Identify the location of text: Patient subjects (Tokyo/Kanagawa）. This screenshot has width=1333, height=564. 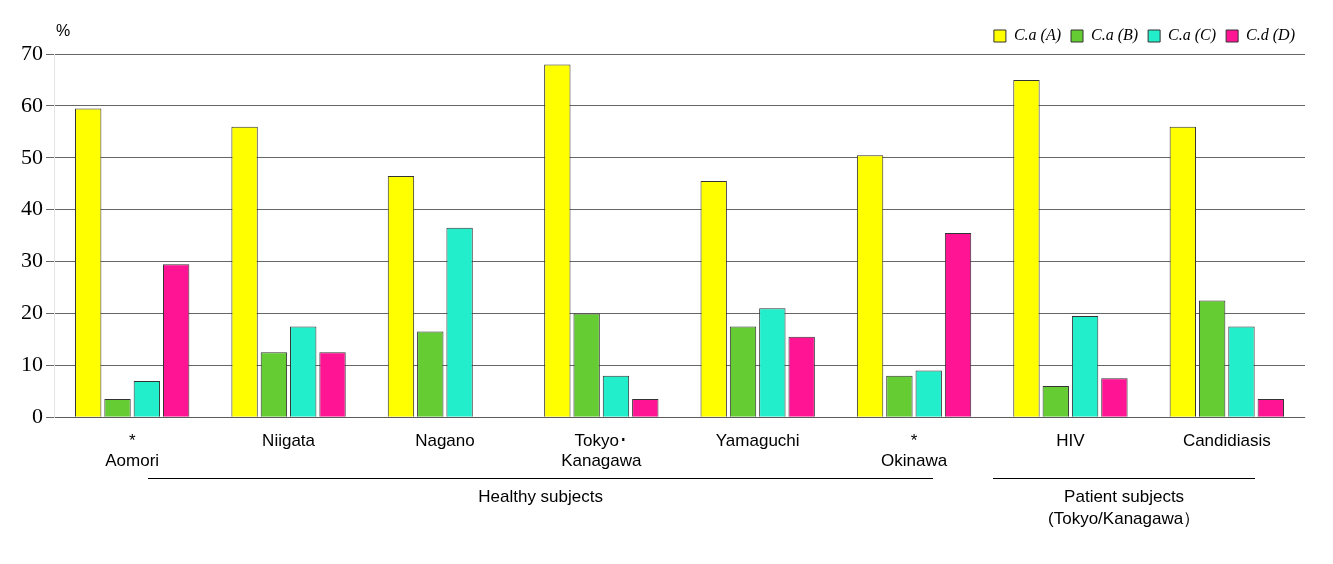
(1124, 504).